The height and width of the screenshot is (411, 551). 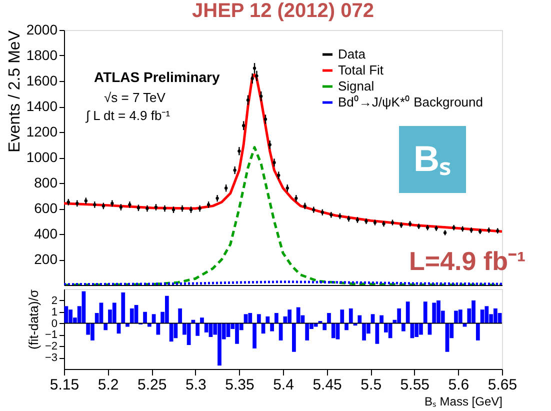 I want to click on x-tick-label: 5.65, so click(x=503, y=385).